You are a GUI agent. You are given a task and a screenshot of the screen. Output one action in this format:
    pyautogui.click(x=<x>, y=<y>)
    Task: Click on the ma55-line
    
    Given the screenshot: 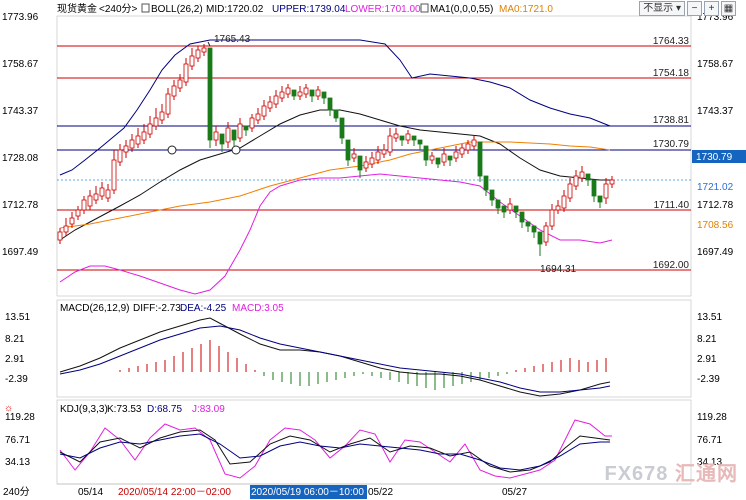 What is the action you would take?
    pyautogui.click(x=335, y=185)
    